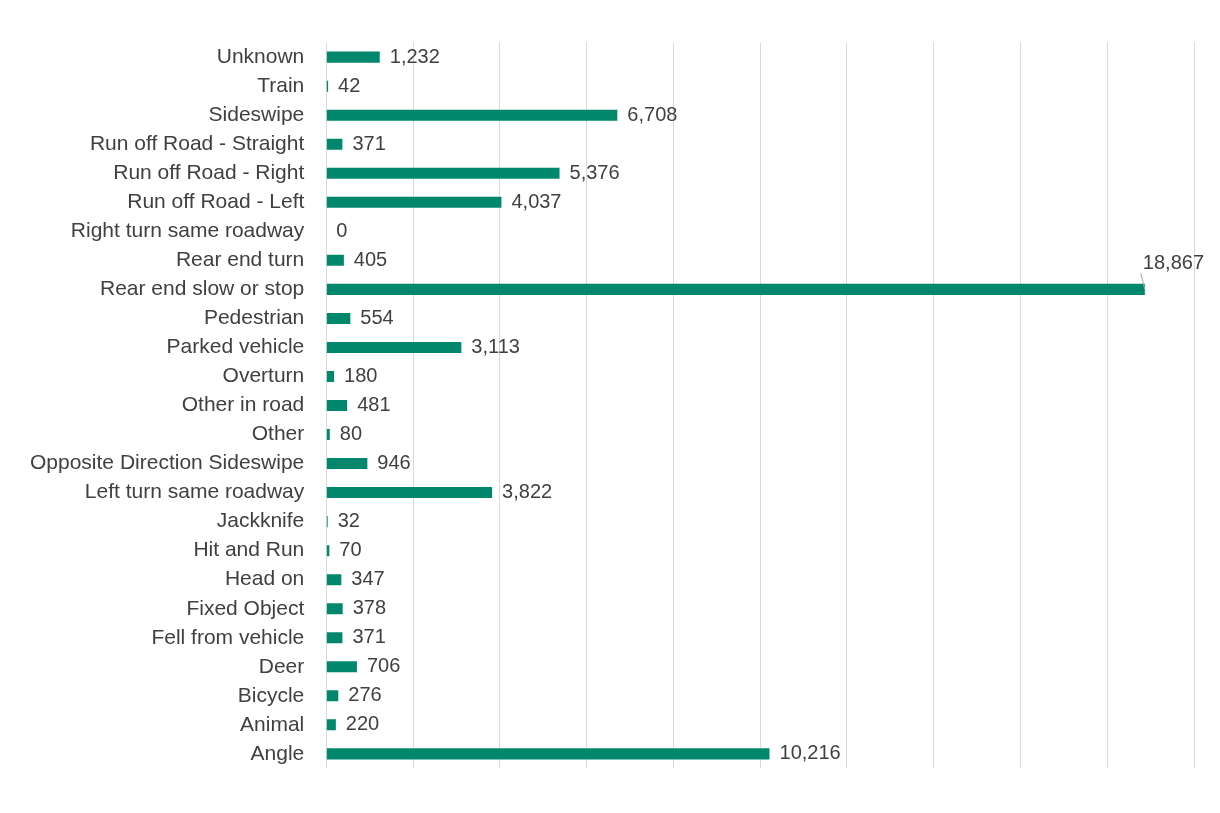  I want to click on data-label: 3,822, so click(527, 491).